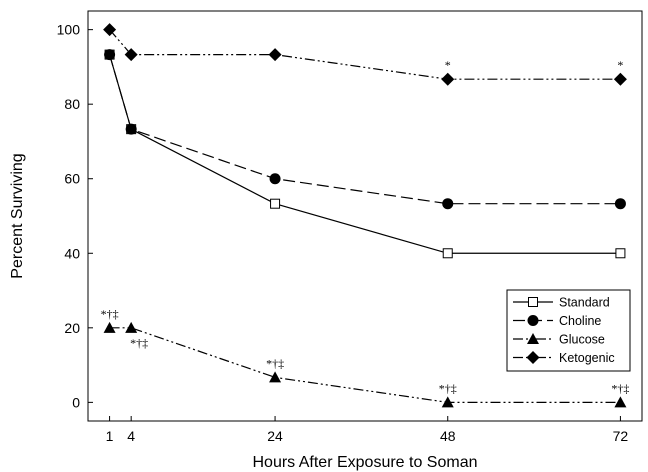  Describe the element at coordinates (72, 179) in the screenshot. I see `y-tick-label: 60` at that location.